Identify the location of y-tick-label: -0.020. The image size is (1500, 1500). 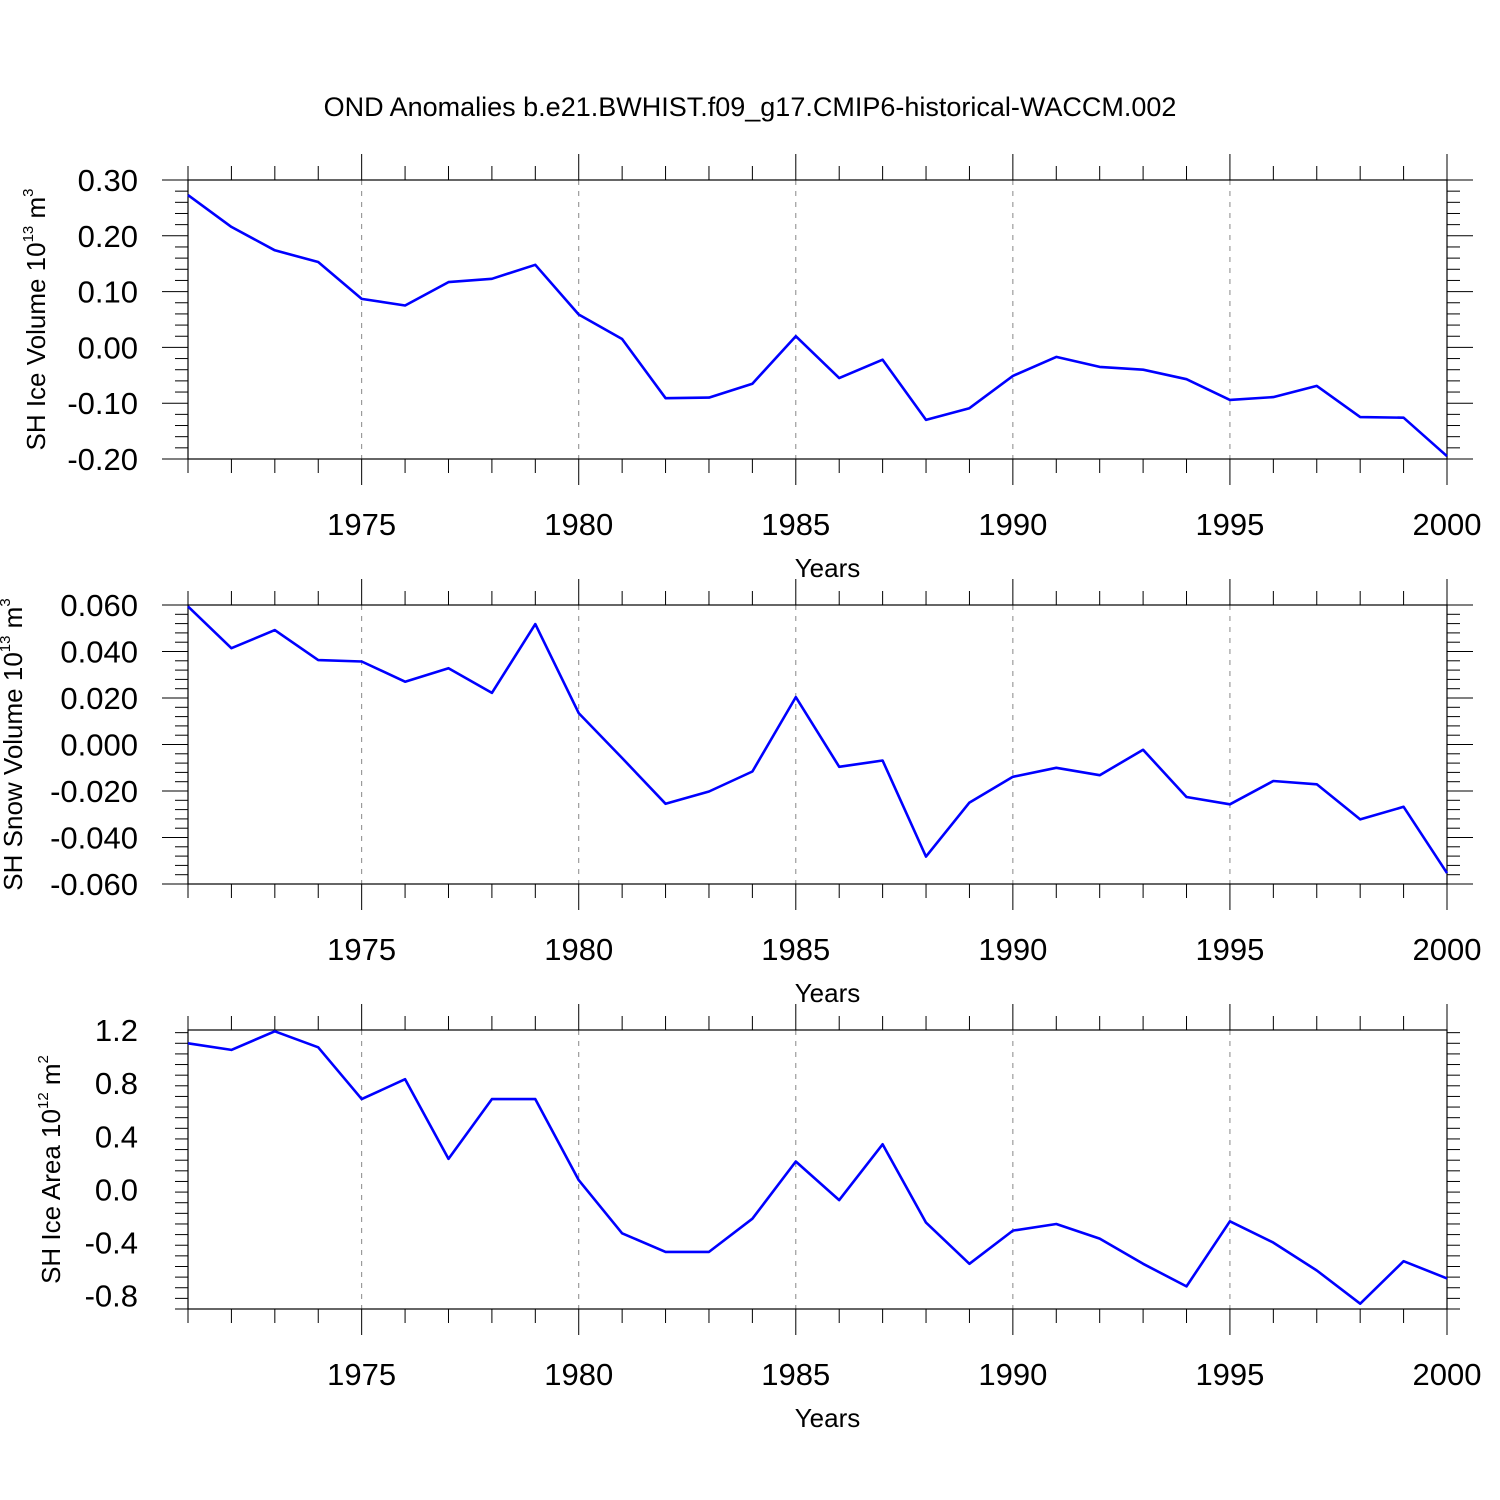
(94, 791).